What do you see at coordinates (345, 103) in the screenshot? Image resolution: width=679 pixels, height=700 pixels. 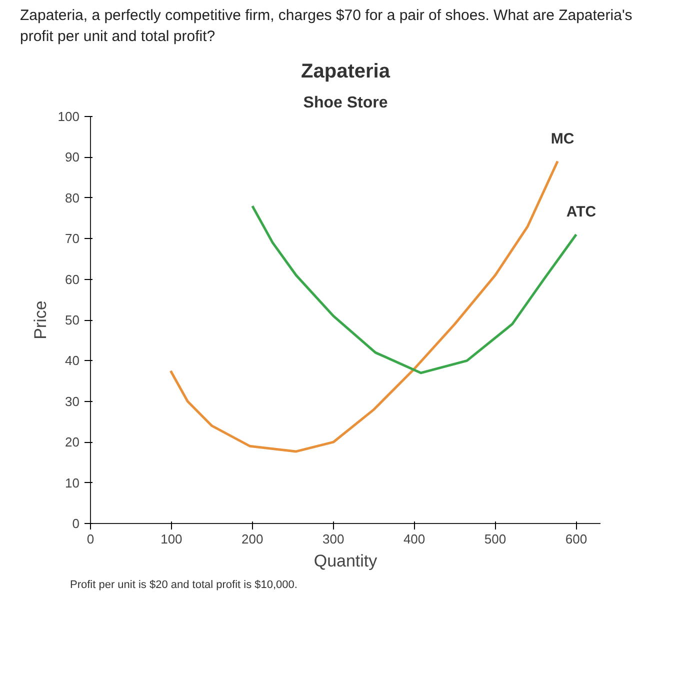 I see `chart-subtitle: Shoe Store` at bounding box center [345, 103].